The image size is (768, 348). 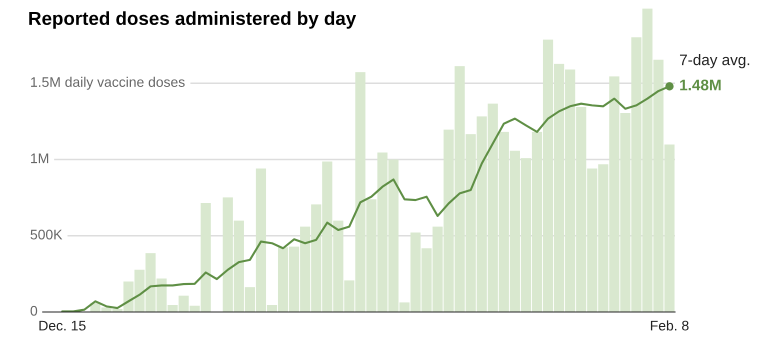 I want to click on chart-title: Reported doses administered by day, so click(x=192, y=20).